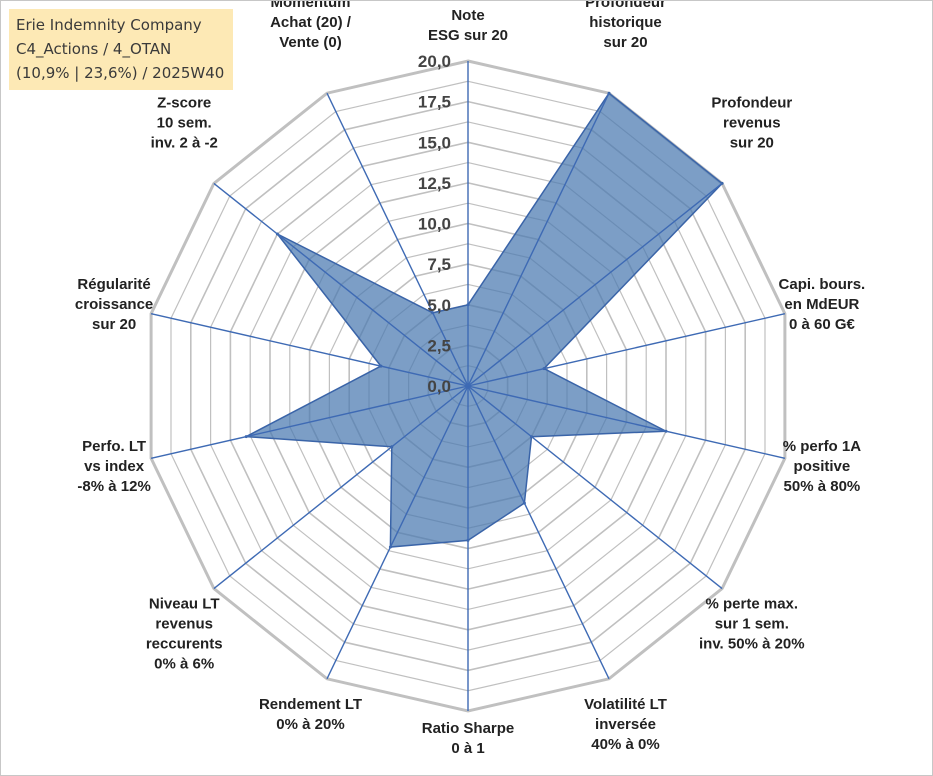 This screenshot has height=776, width=933. I want to click on tick-label: 10,0, so click(434, 224).